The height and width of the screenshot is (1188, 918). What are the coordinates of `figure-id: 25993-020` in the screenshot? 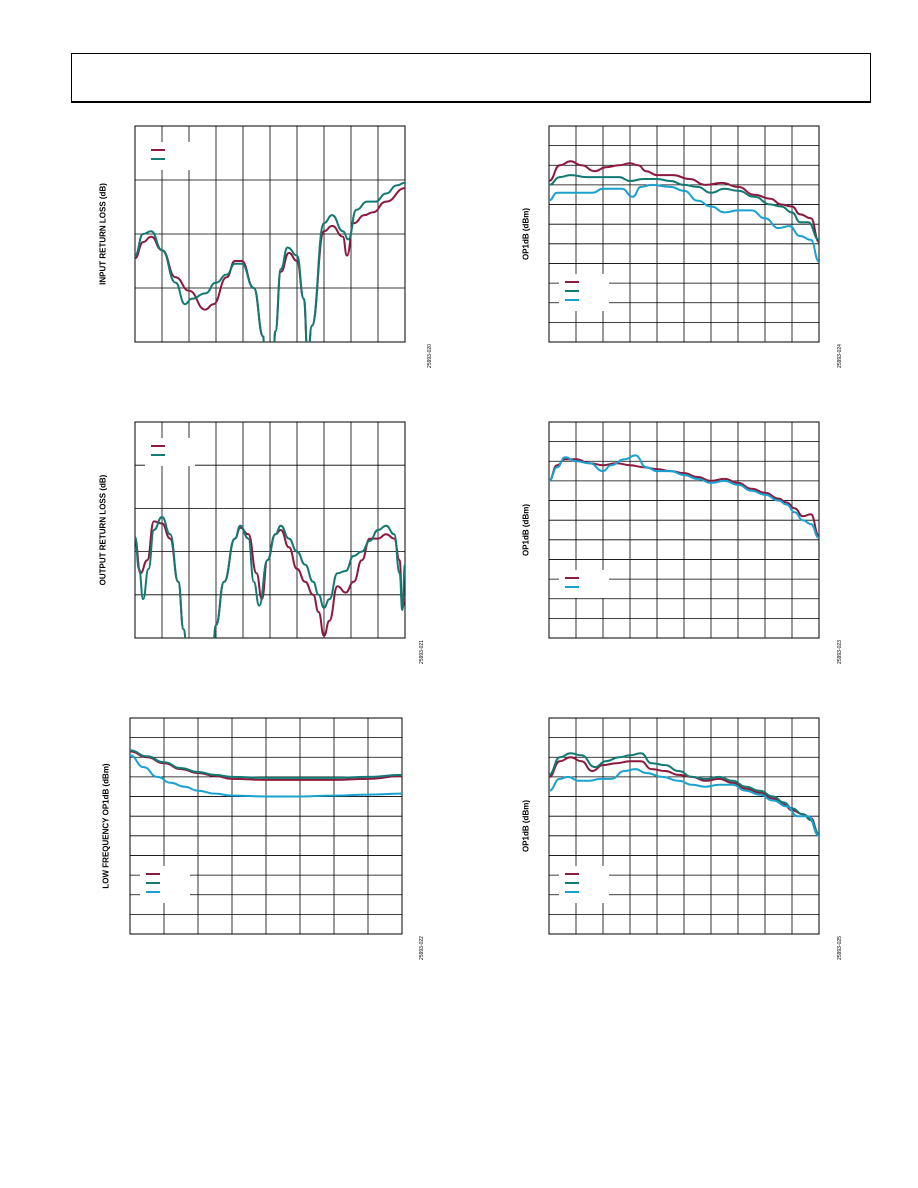 It's located at (430, 356).